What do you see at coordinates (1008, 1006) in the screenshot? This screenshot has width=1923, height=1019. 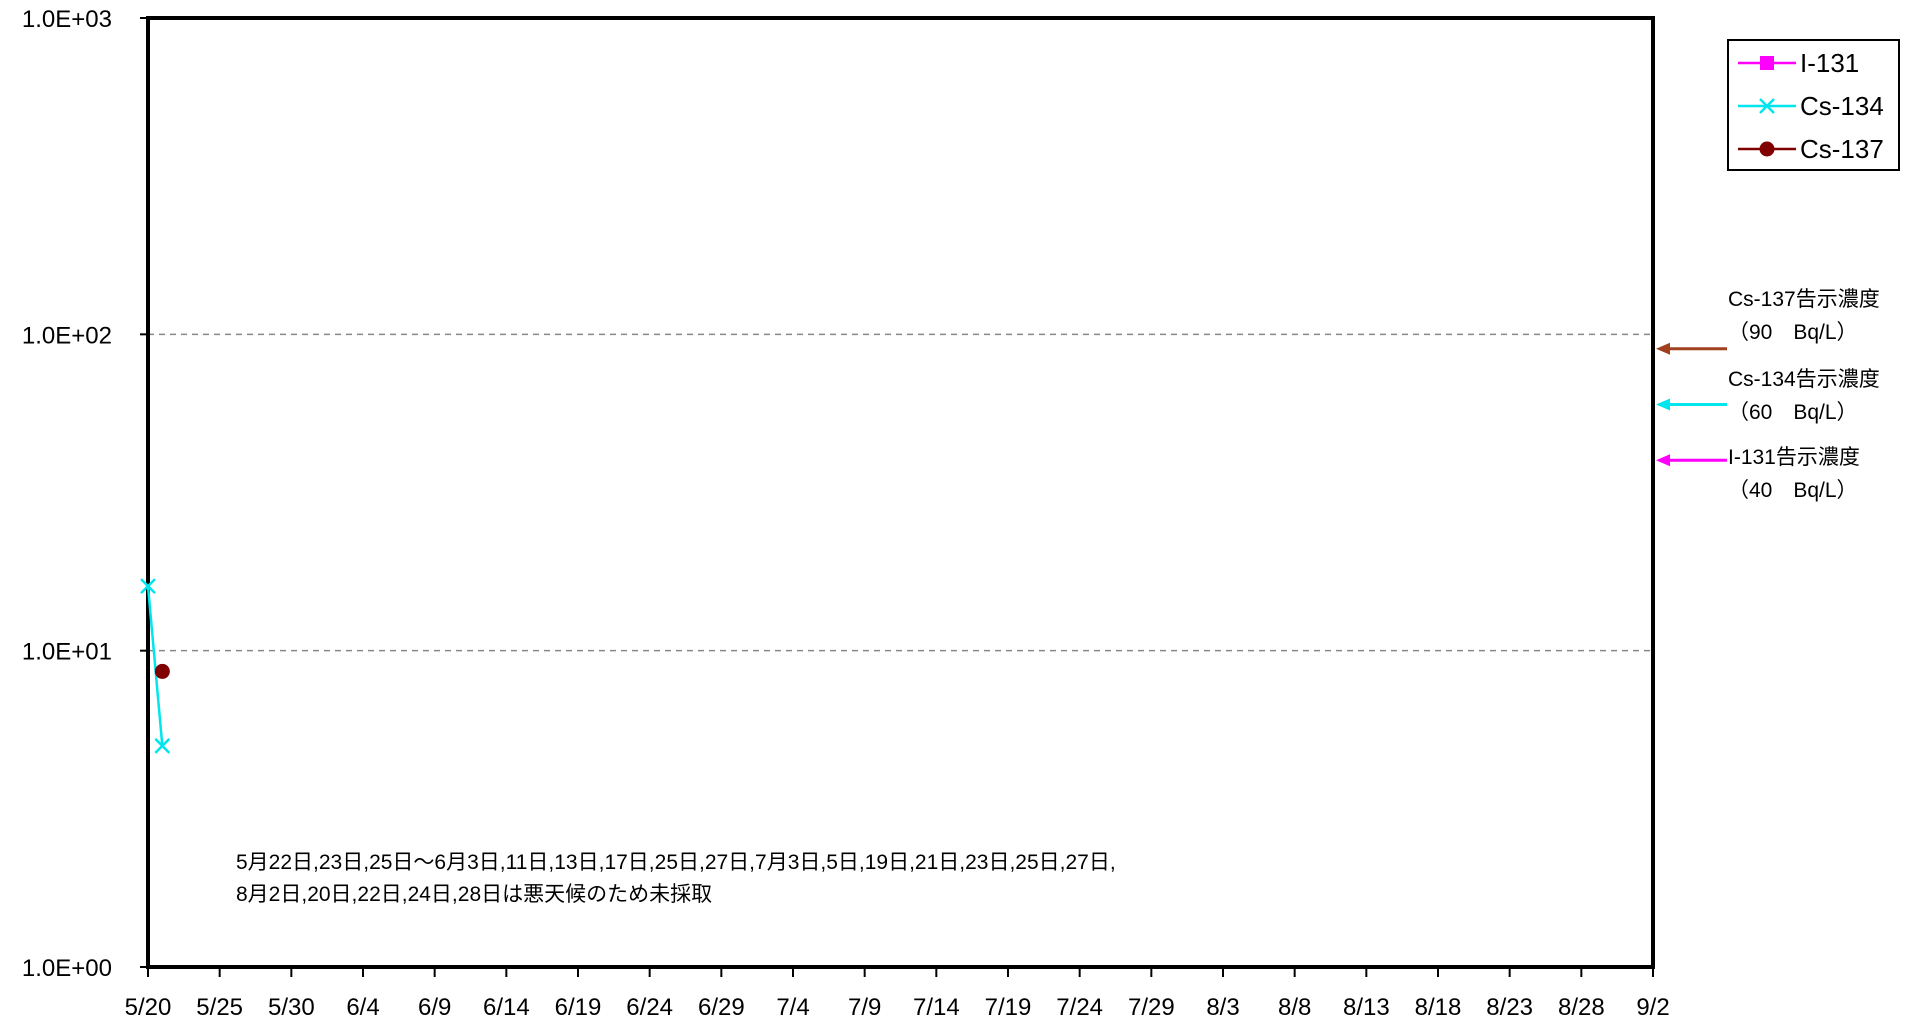 I see `x-tick-label: 7/19` at bounding box center [1008, 1006].